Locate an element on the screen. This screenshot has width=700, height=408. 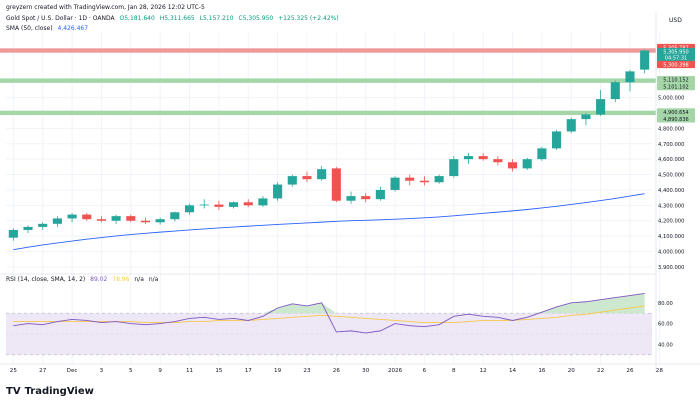
time-tick-label: 26 is located at coordinates (337, 371).